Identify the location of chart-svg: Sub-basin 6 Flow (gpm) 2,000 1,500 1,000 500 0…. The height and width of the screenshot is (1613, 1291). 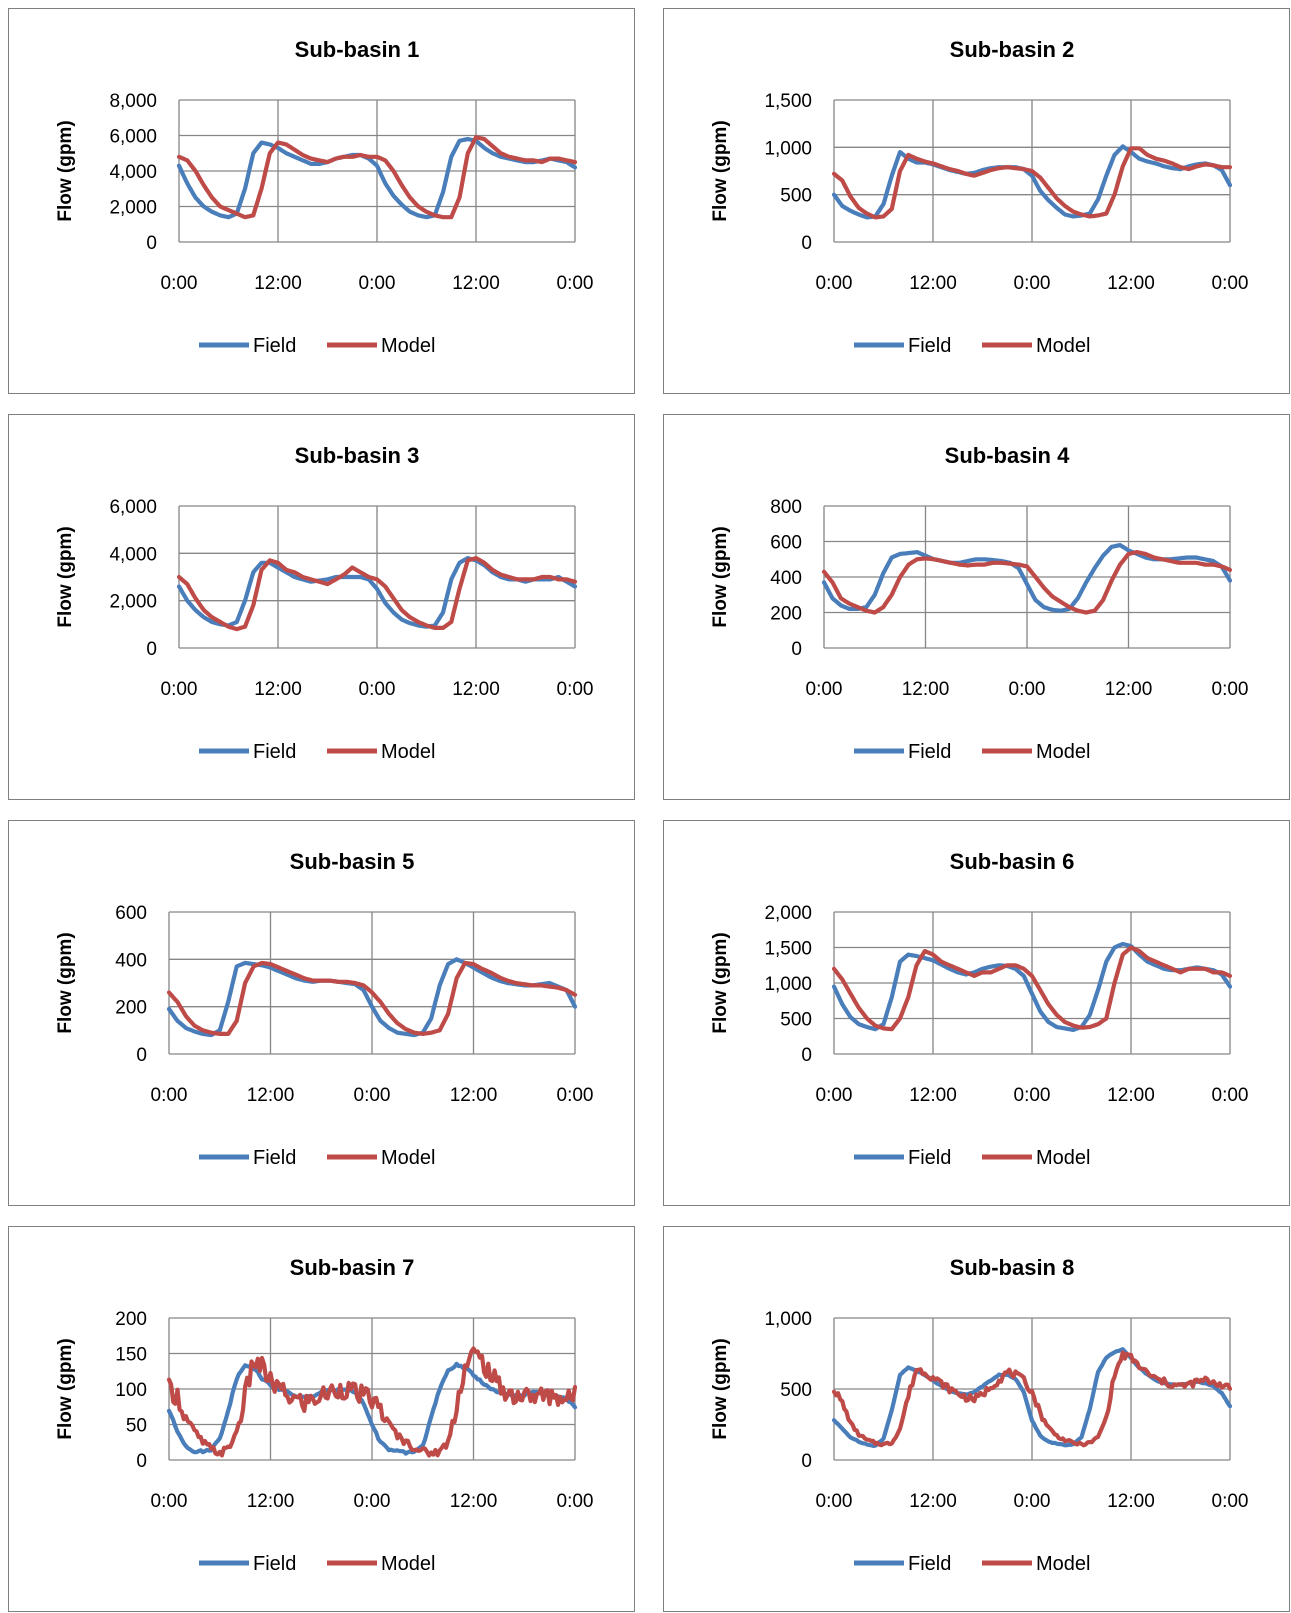
(979, 1009).